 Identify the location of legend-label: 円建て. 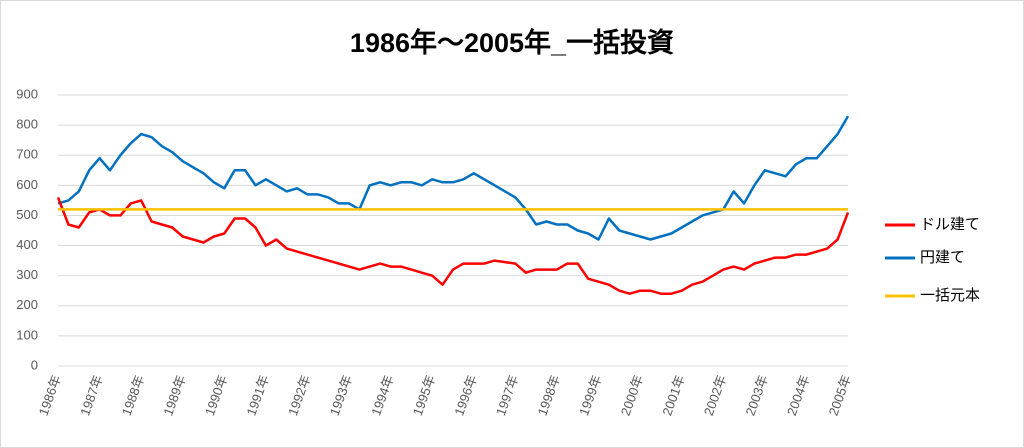
(942, 257).